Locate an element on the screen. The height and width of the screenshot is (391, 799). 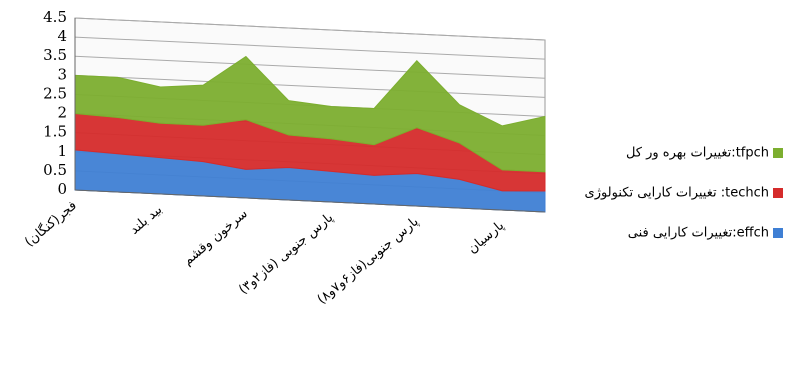
y-tick-label: 4.5 is located at coordinates (55, 17).